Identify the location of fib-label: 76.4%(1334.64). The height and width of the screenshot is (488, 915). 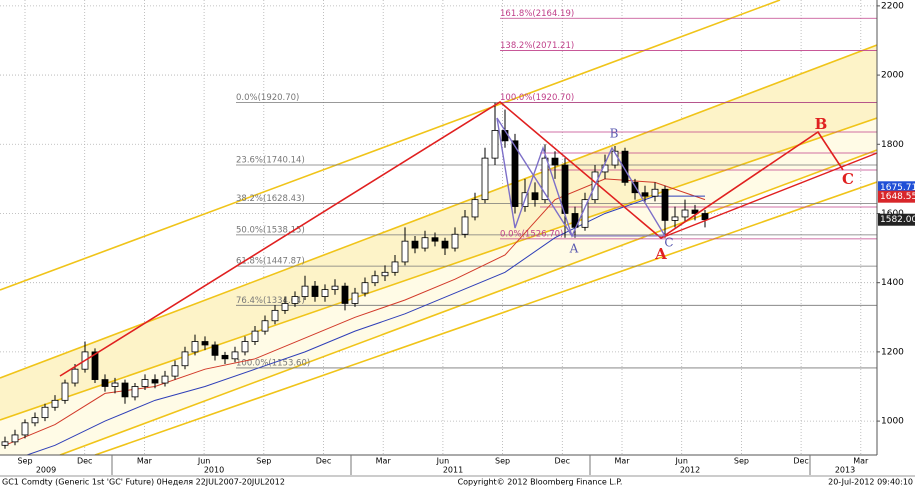
(270, 301).